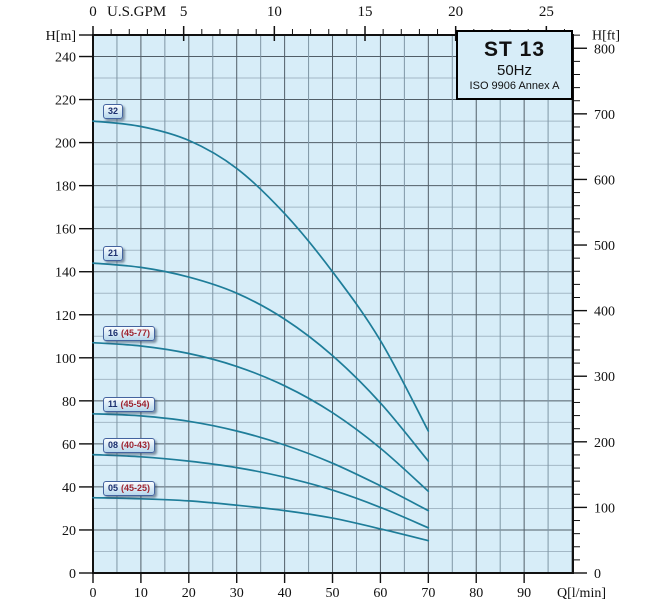 This screenshot has height=600, width=667. Describe the element at coordinates (65, 273) in the screenshot. I see `y-left-tick-label-140: 140` at that location.